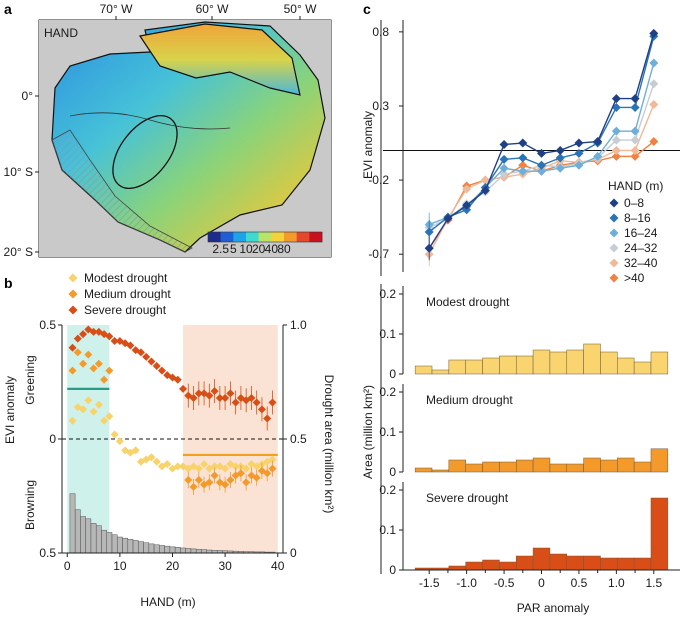 This screenshot has width=685, height=618. What do you see at coordinates (61, 33) in the screenshot?
I see `map-label-hand: HAND` at bounding box center [61, 33].